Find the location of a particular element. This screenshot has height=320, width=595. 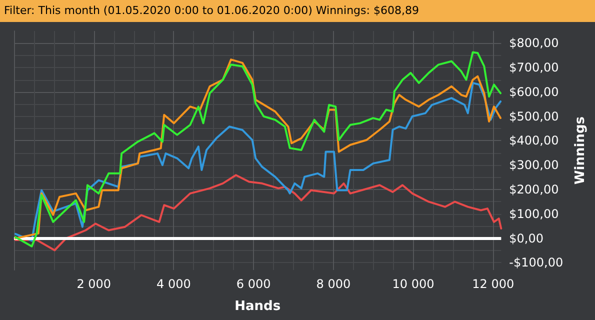

y-tick-label: $600,00 is located at coordinates (534, 91).